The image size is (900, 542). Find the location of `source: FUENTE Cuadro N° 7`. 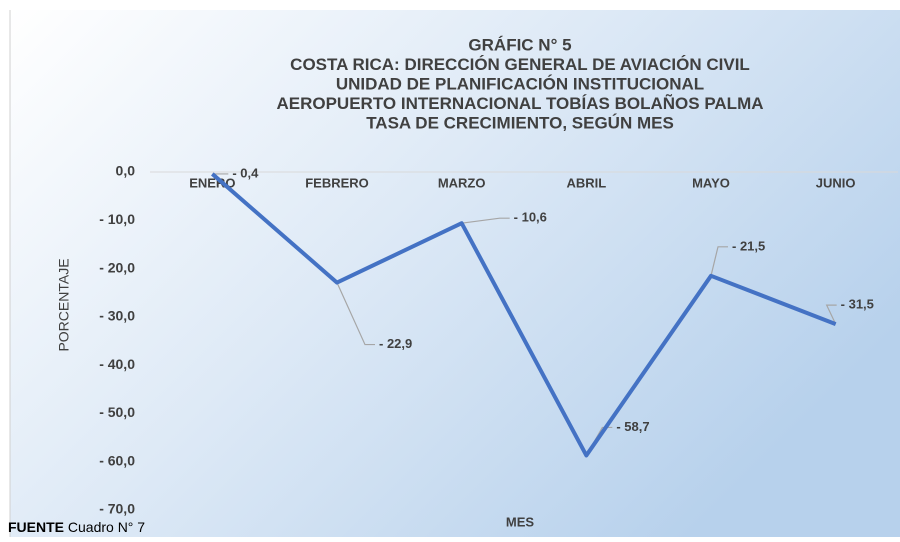

source: FUENTE Cuadro N° 7 is located at coordinates (76, 527).